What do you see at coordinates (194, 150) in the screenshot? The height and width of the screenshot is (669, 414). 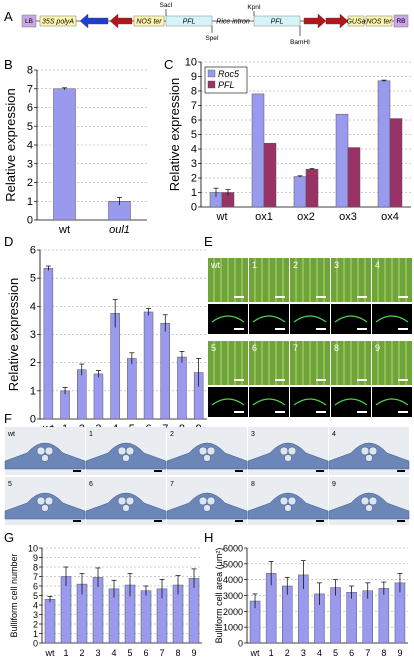 I see `y-tick-label-c-4: 4` at bounding box center [194, 150].